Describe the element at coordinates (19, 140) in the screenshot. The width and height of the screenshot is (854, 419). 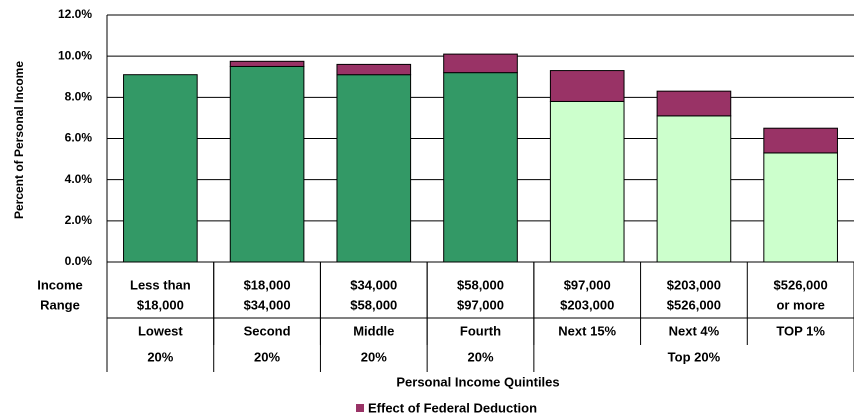
I see `y-axis-label: Percent of Personal Income` at that location.